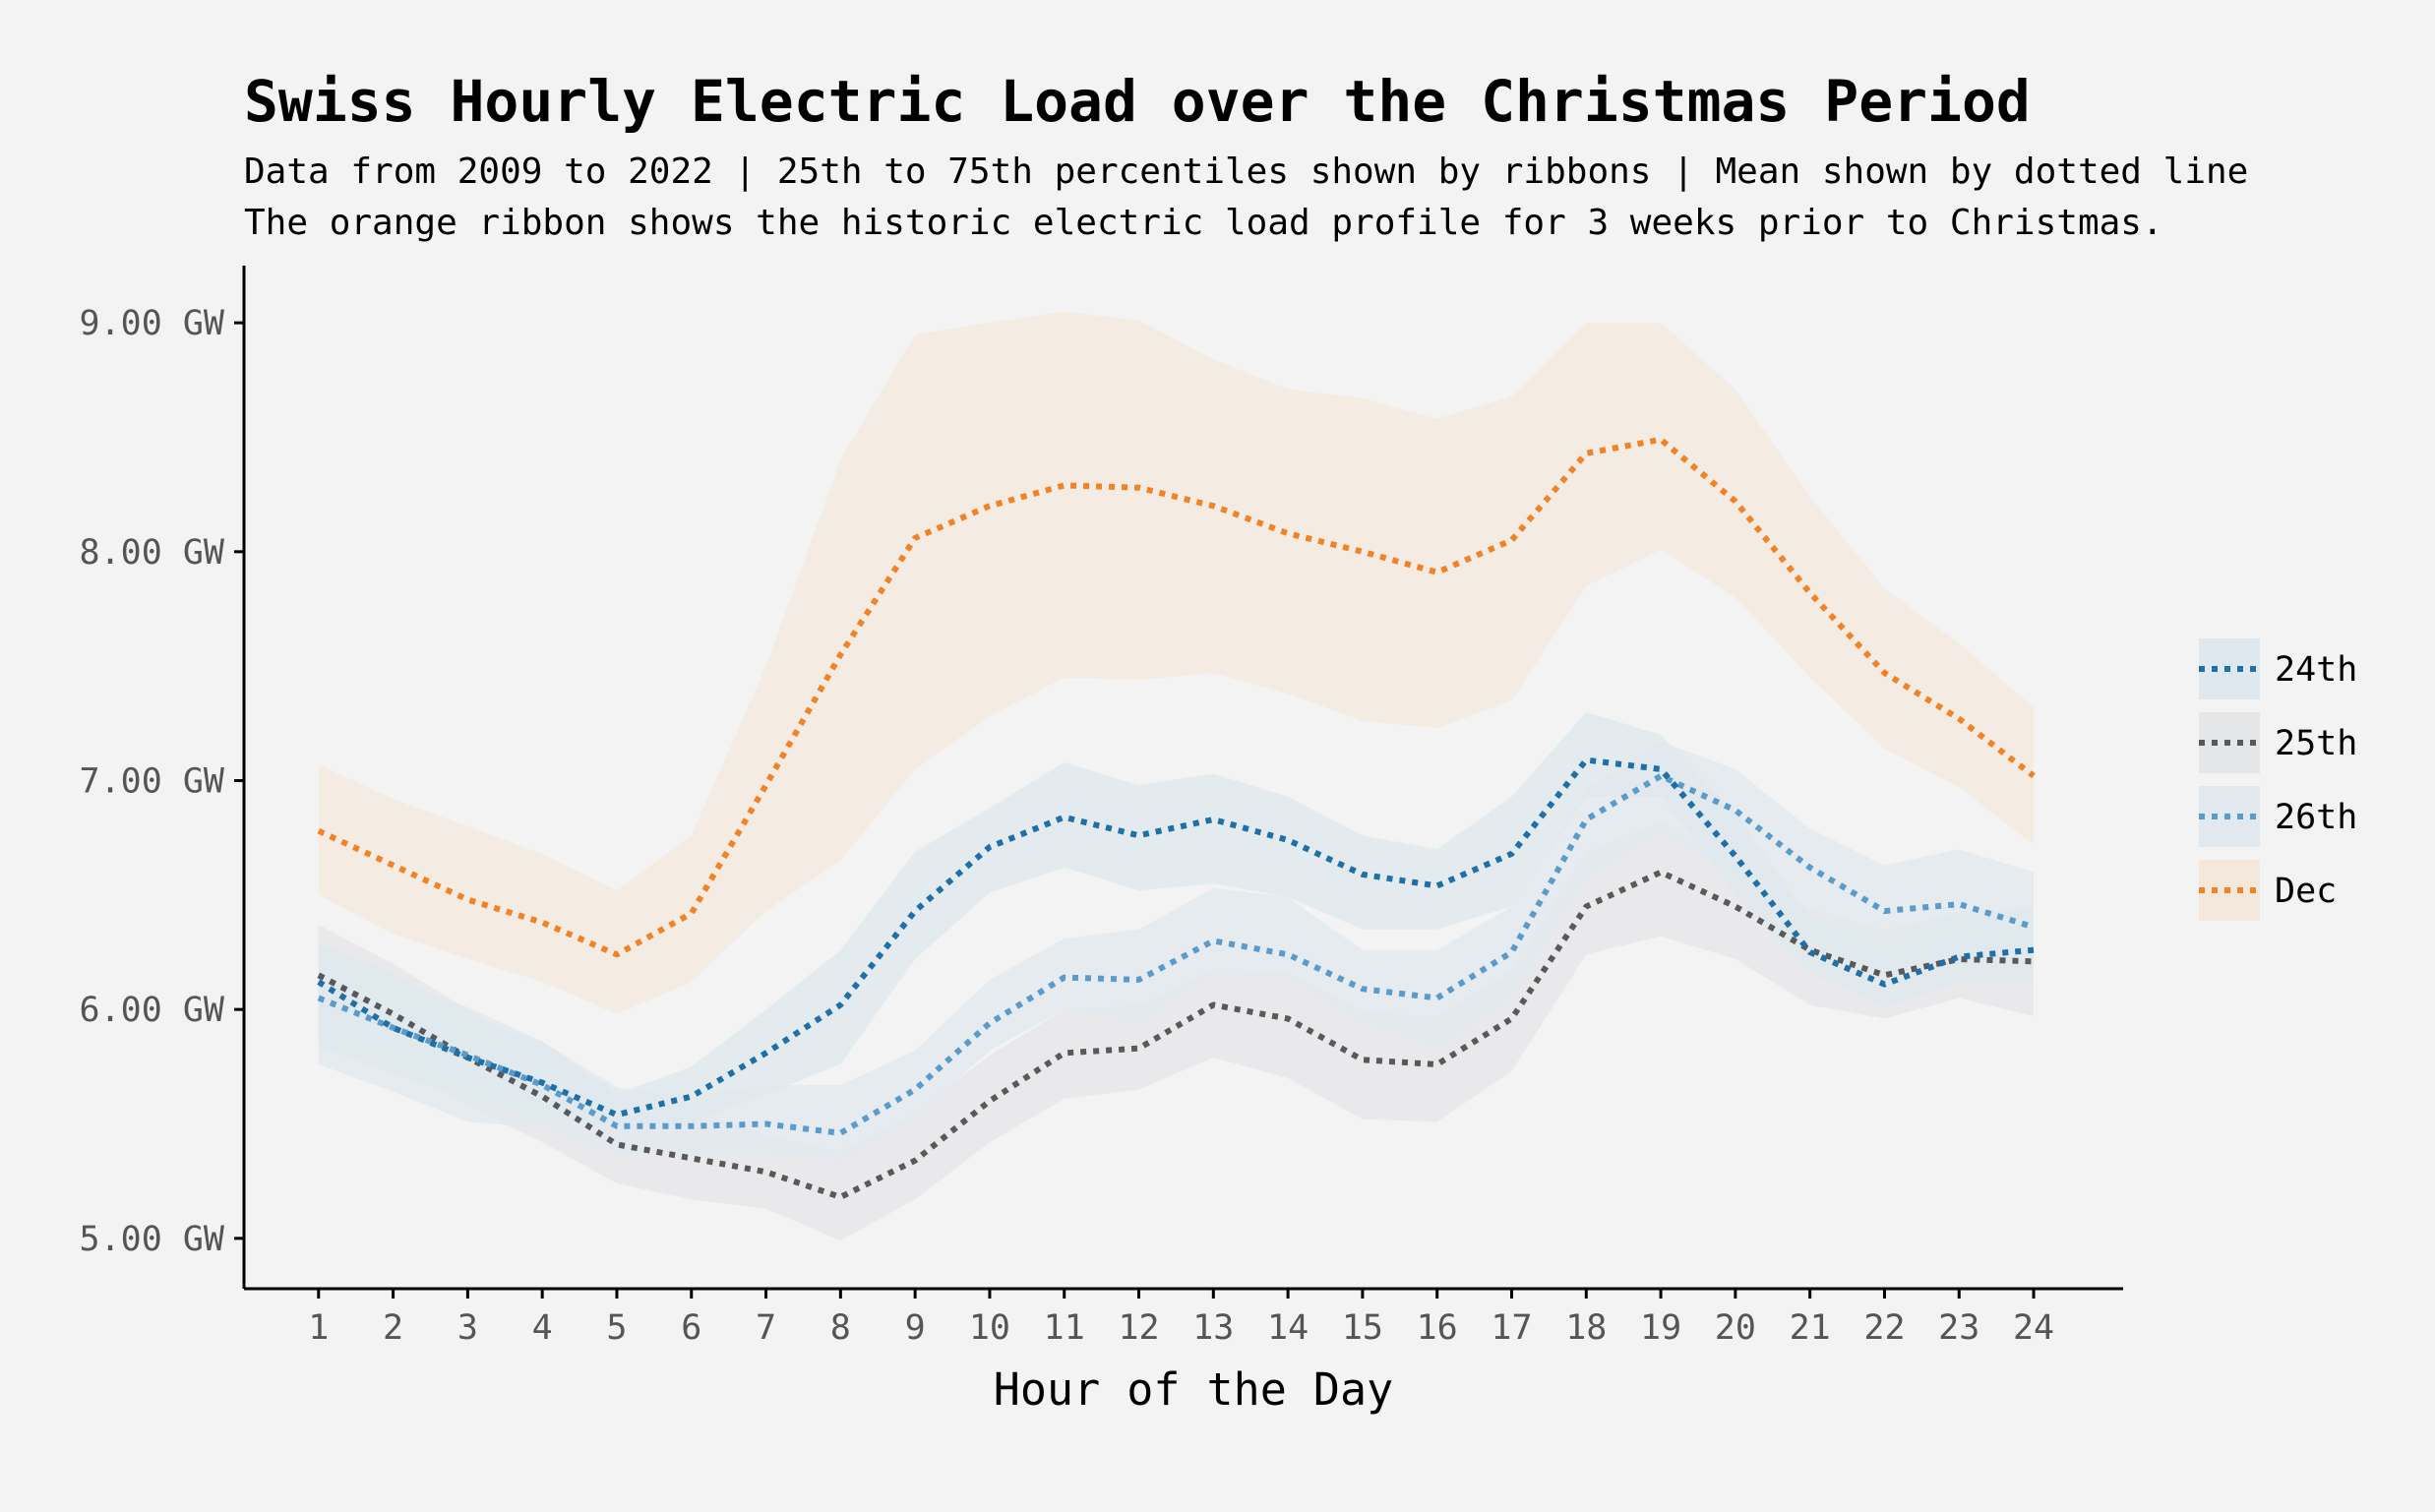  I want to click on x-tick-label: 18, so click(1586, 1328).